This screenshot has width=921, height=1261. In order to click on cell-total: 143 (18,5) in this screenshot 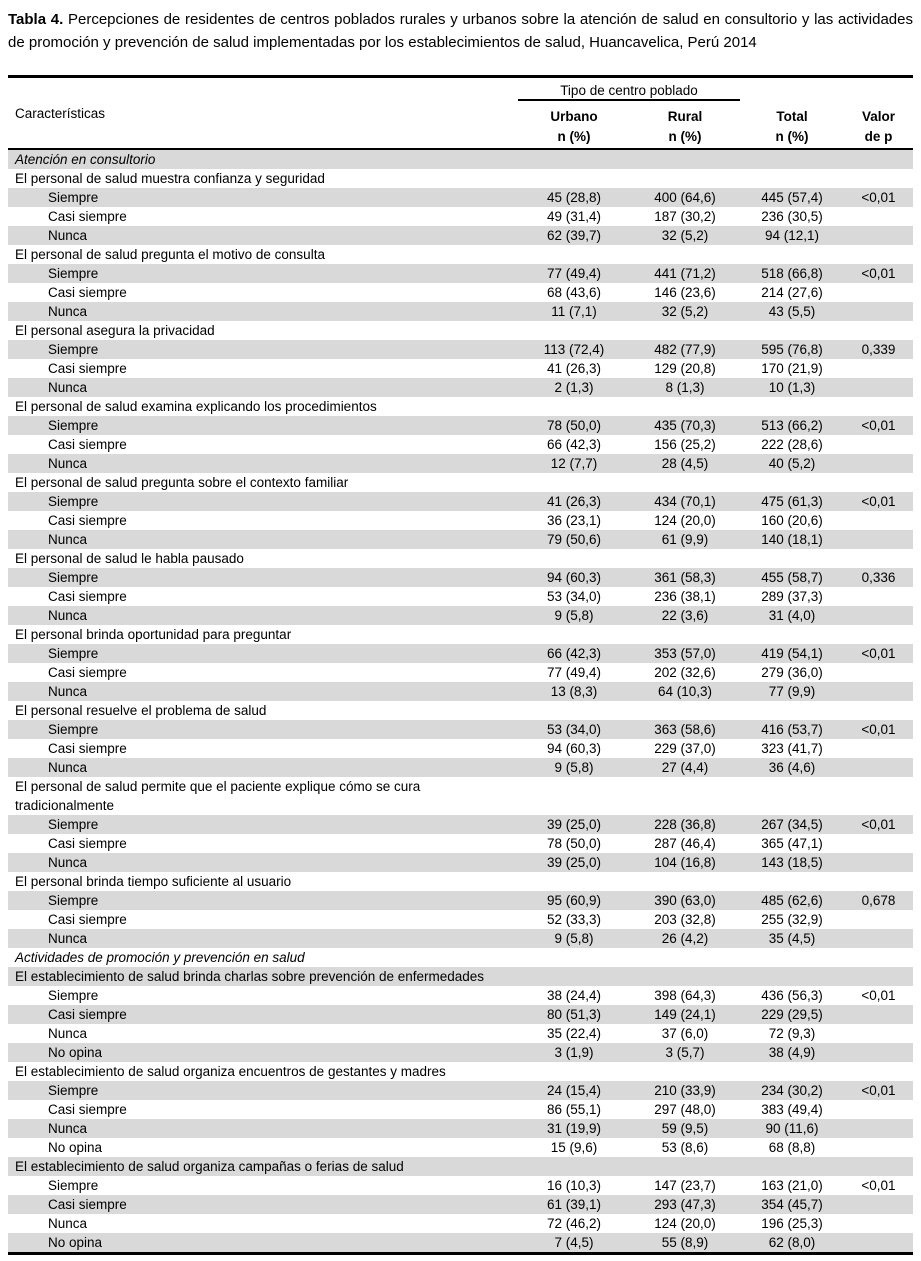, I will do `click(792, 862)`.